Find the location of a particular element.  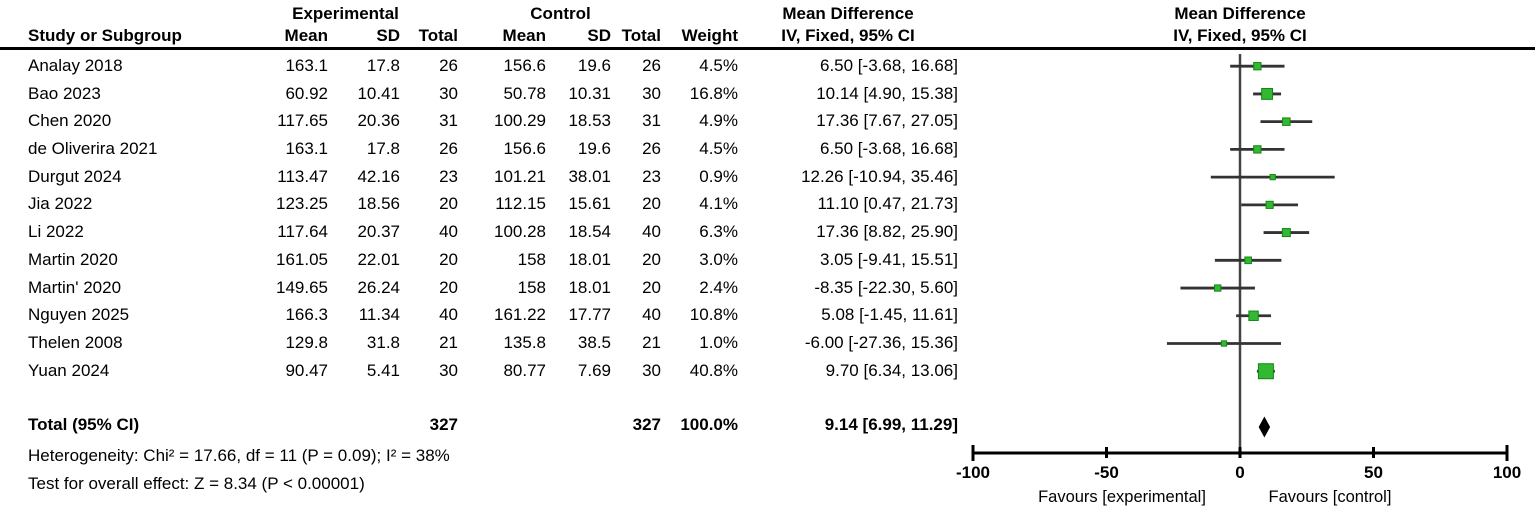

header-divider-line is located at coordinates (767, 48).